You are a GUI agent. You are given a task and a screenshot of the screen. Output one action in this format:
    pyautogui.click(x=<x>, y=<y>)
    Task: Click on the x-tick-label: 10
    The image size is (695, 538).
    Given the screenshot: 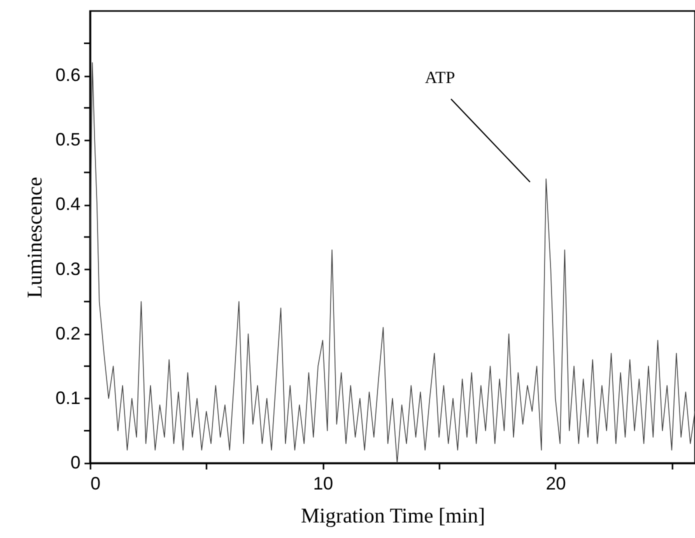 What is the action you would take?
    pyautogui.click(x=323, y=484)
    